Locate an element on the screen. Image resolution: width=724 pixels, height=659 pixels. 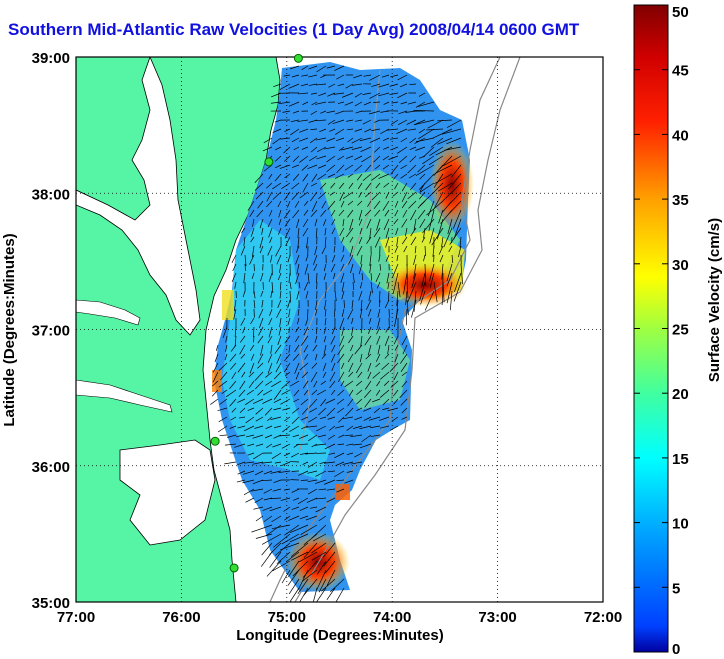
river-inlet is located at coordinates (124, 396).